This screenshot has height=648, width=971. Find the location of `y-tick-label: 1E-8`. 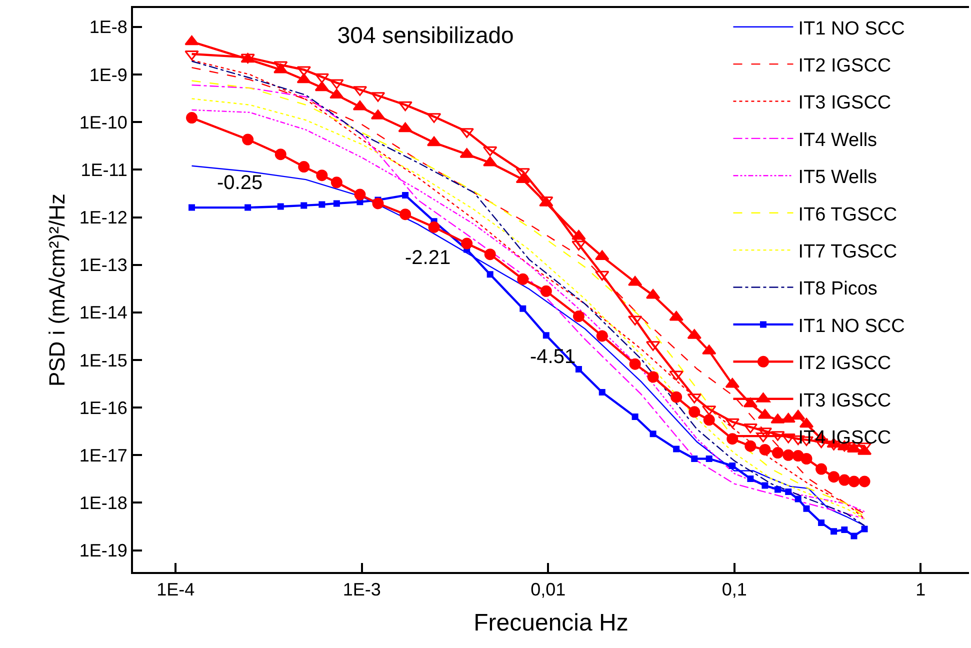

y-tick-label: 1E-8 is located at coordinates (108, 27).